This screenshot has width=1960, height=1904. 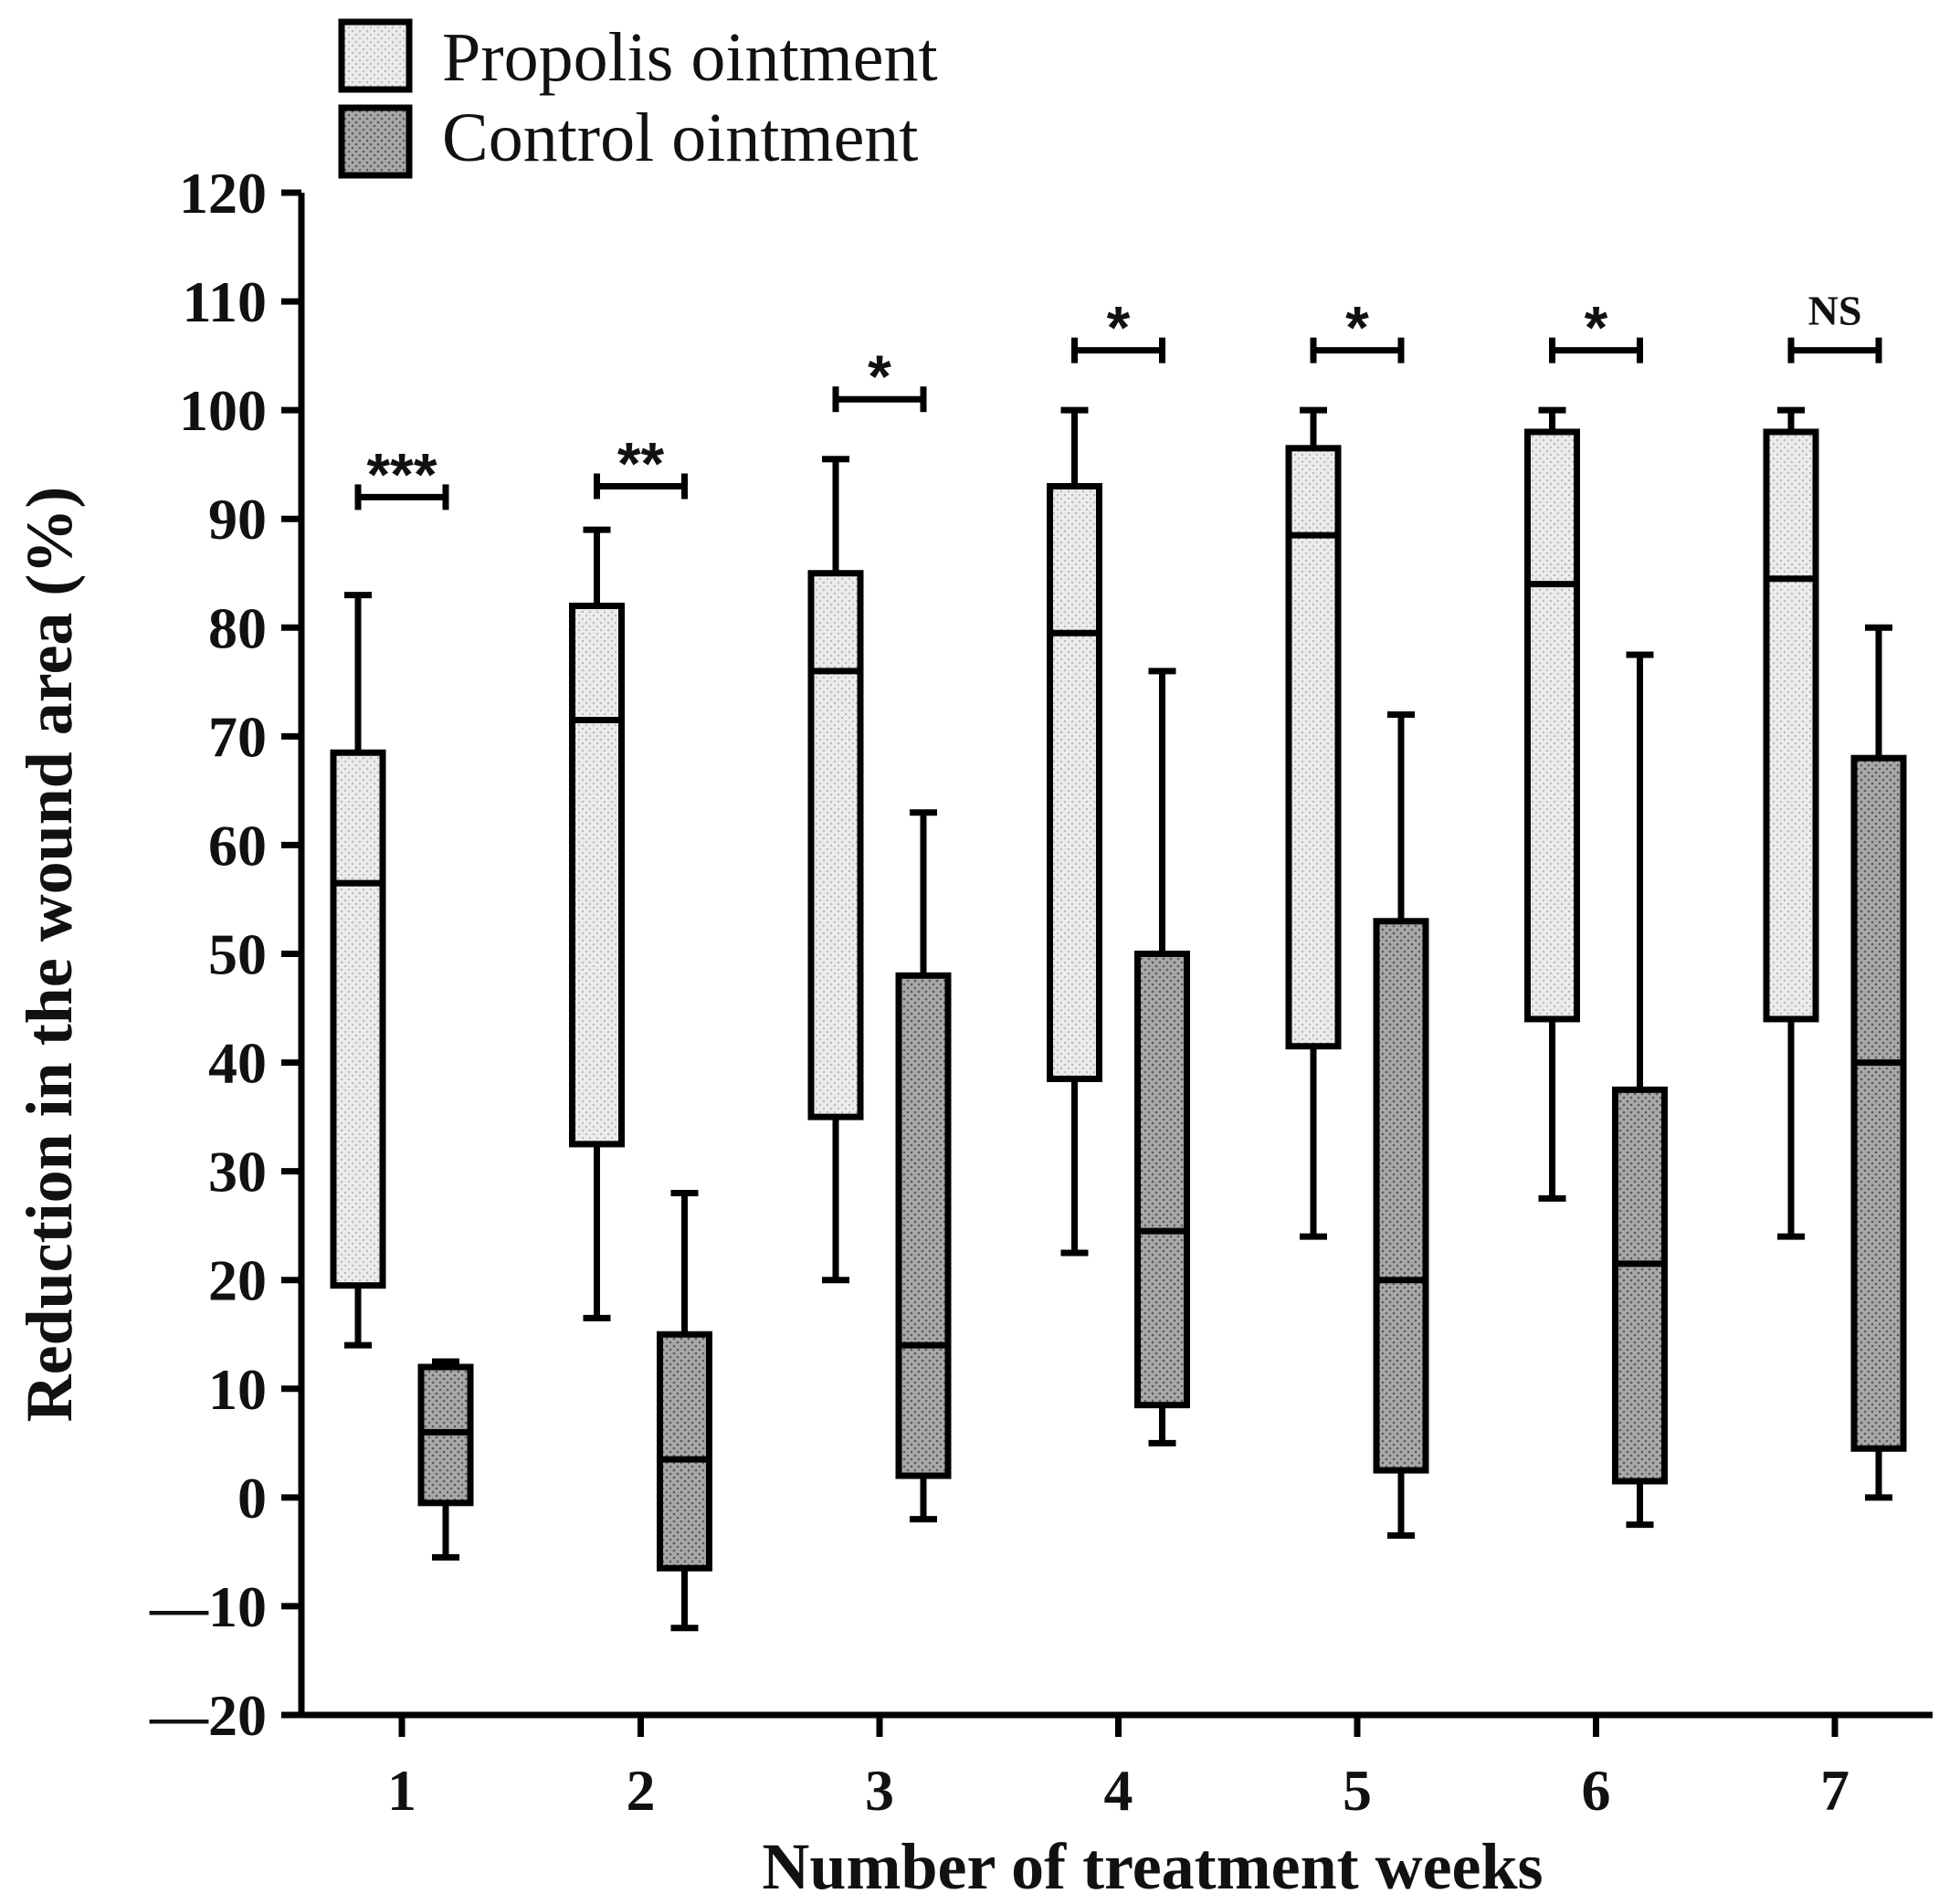 What do you see at coordinates (680, 138) in the screenshot?
I see `legend-label-control: Control ointment` at bounding box center [680, 138].